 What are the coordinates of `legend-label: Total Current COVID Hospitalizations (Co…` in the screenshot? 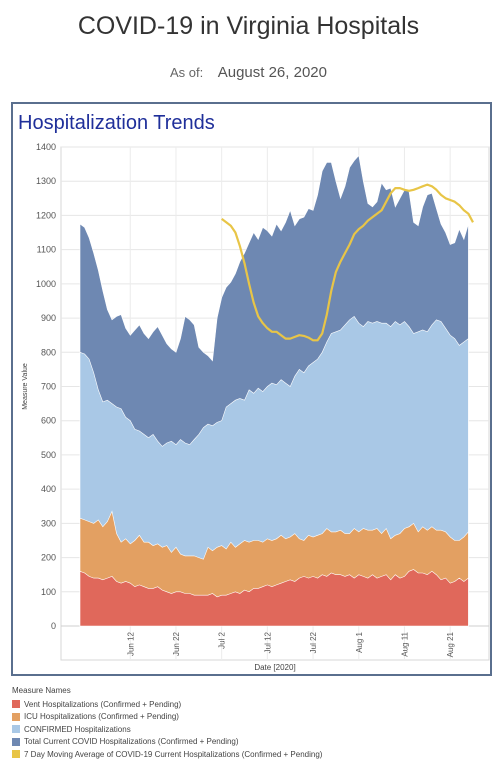 It's located at (131, 742).